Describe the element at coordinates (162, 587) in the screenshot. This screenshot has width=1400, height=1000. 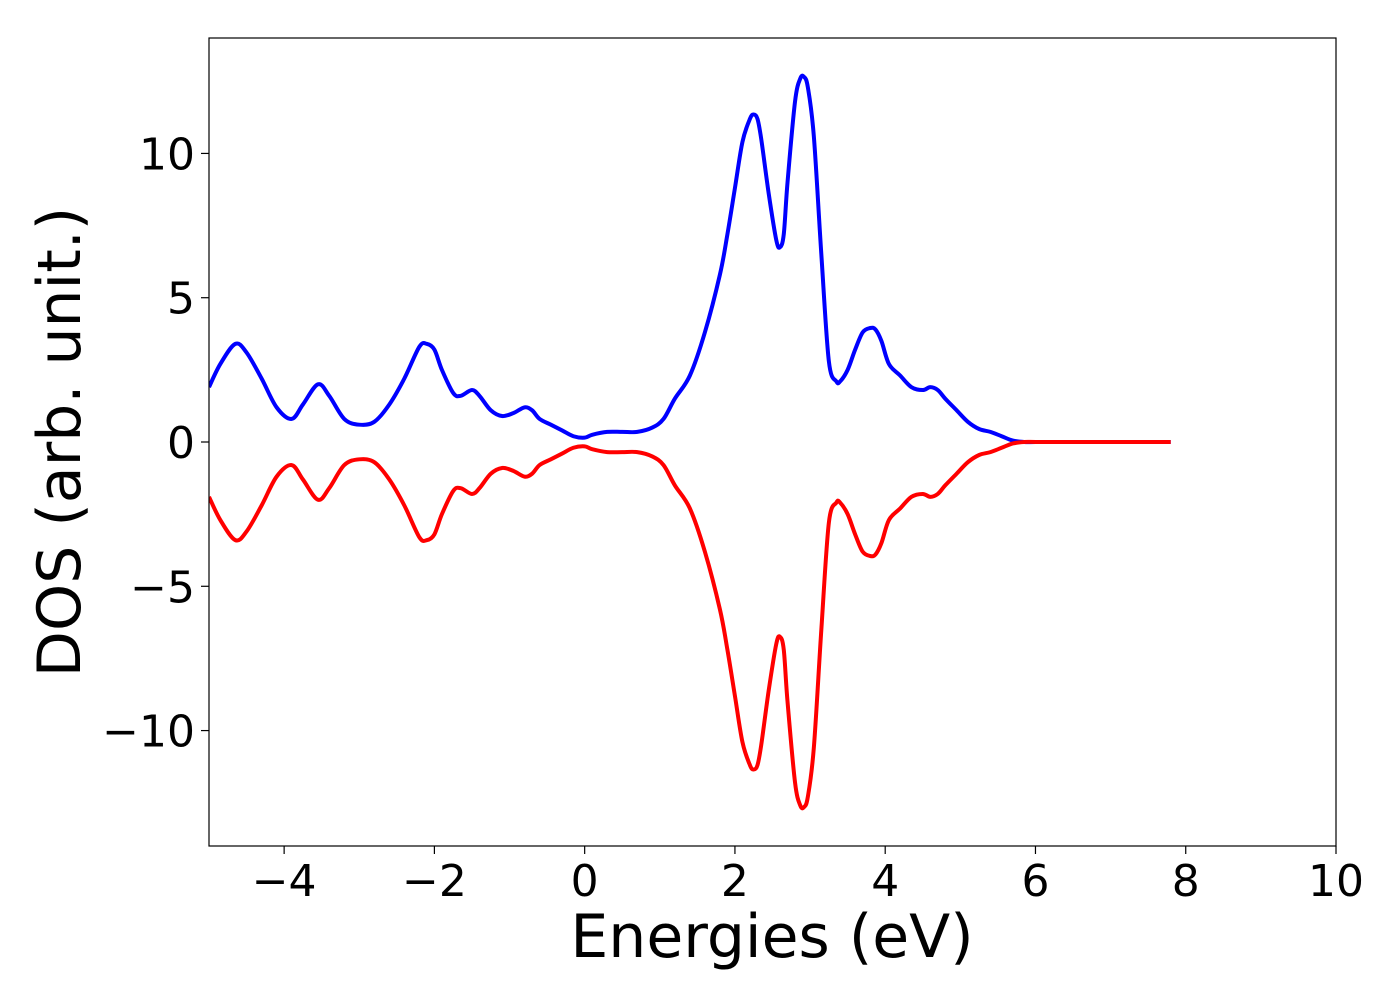
I see `y-tick-label: −5` at that location.